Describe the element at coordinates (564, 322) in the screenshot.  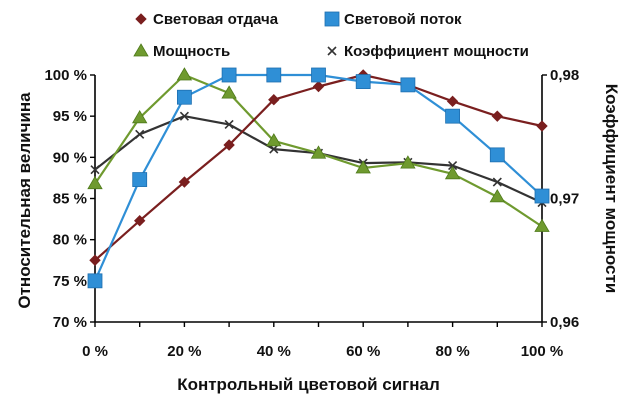
I see `y2-tick-label: 0,96` at that location.